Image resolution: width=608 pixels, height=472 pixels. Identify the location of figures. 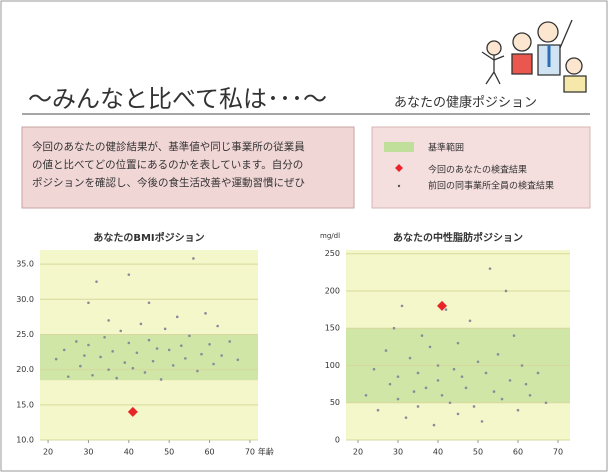
(534, 56).